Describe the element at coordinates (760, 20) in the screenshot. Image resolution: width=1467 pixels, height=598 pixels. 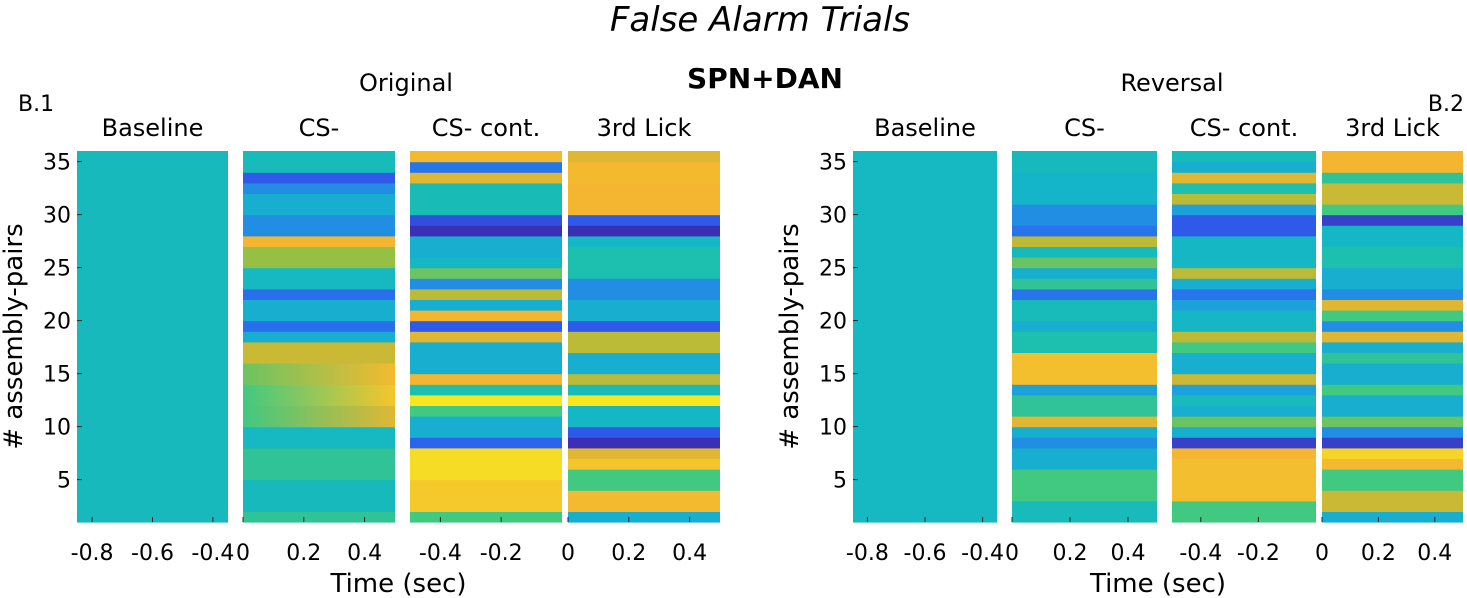
I see `figure-title: False Alarm Trials` at that location.